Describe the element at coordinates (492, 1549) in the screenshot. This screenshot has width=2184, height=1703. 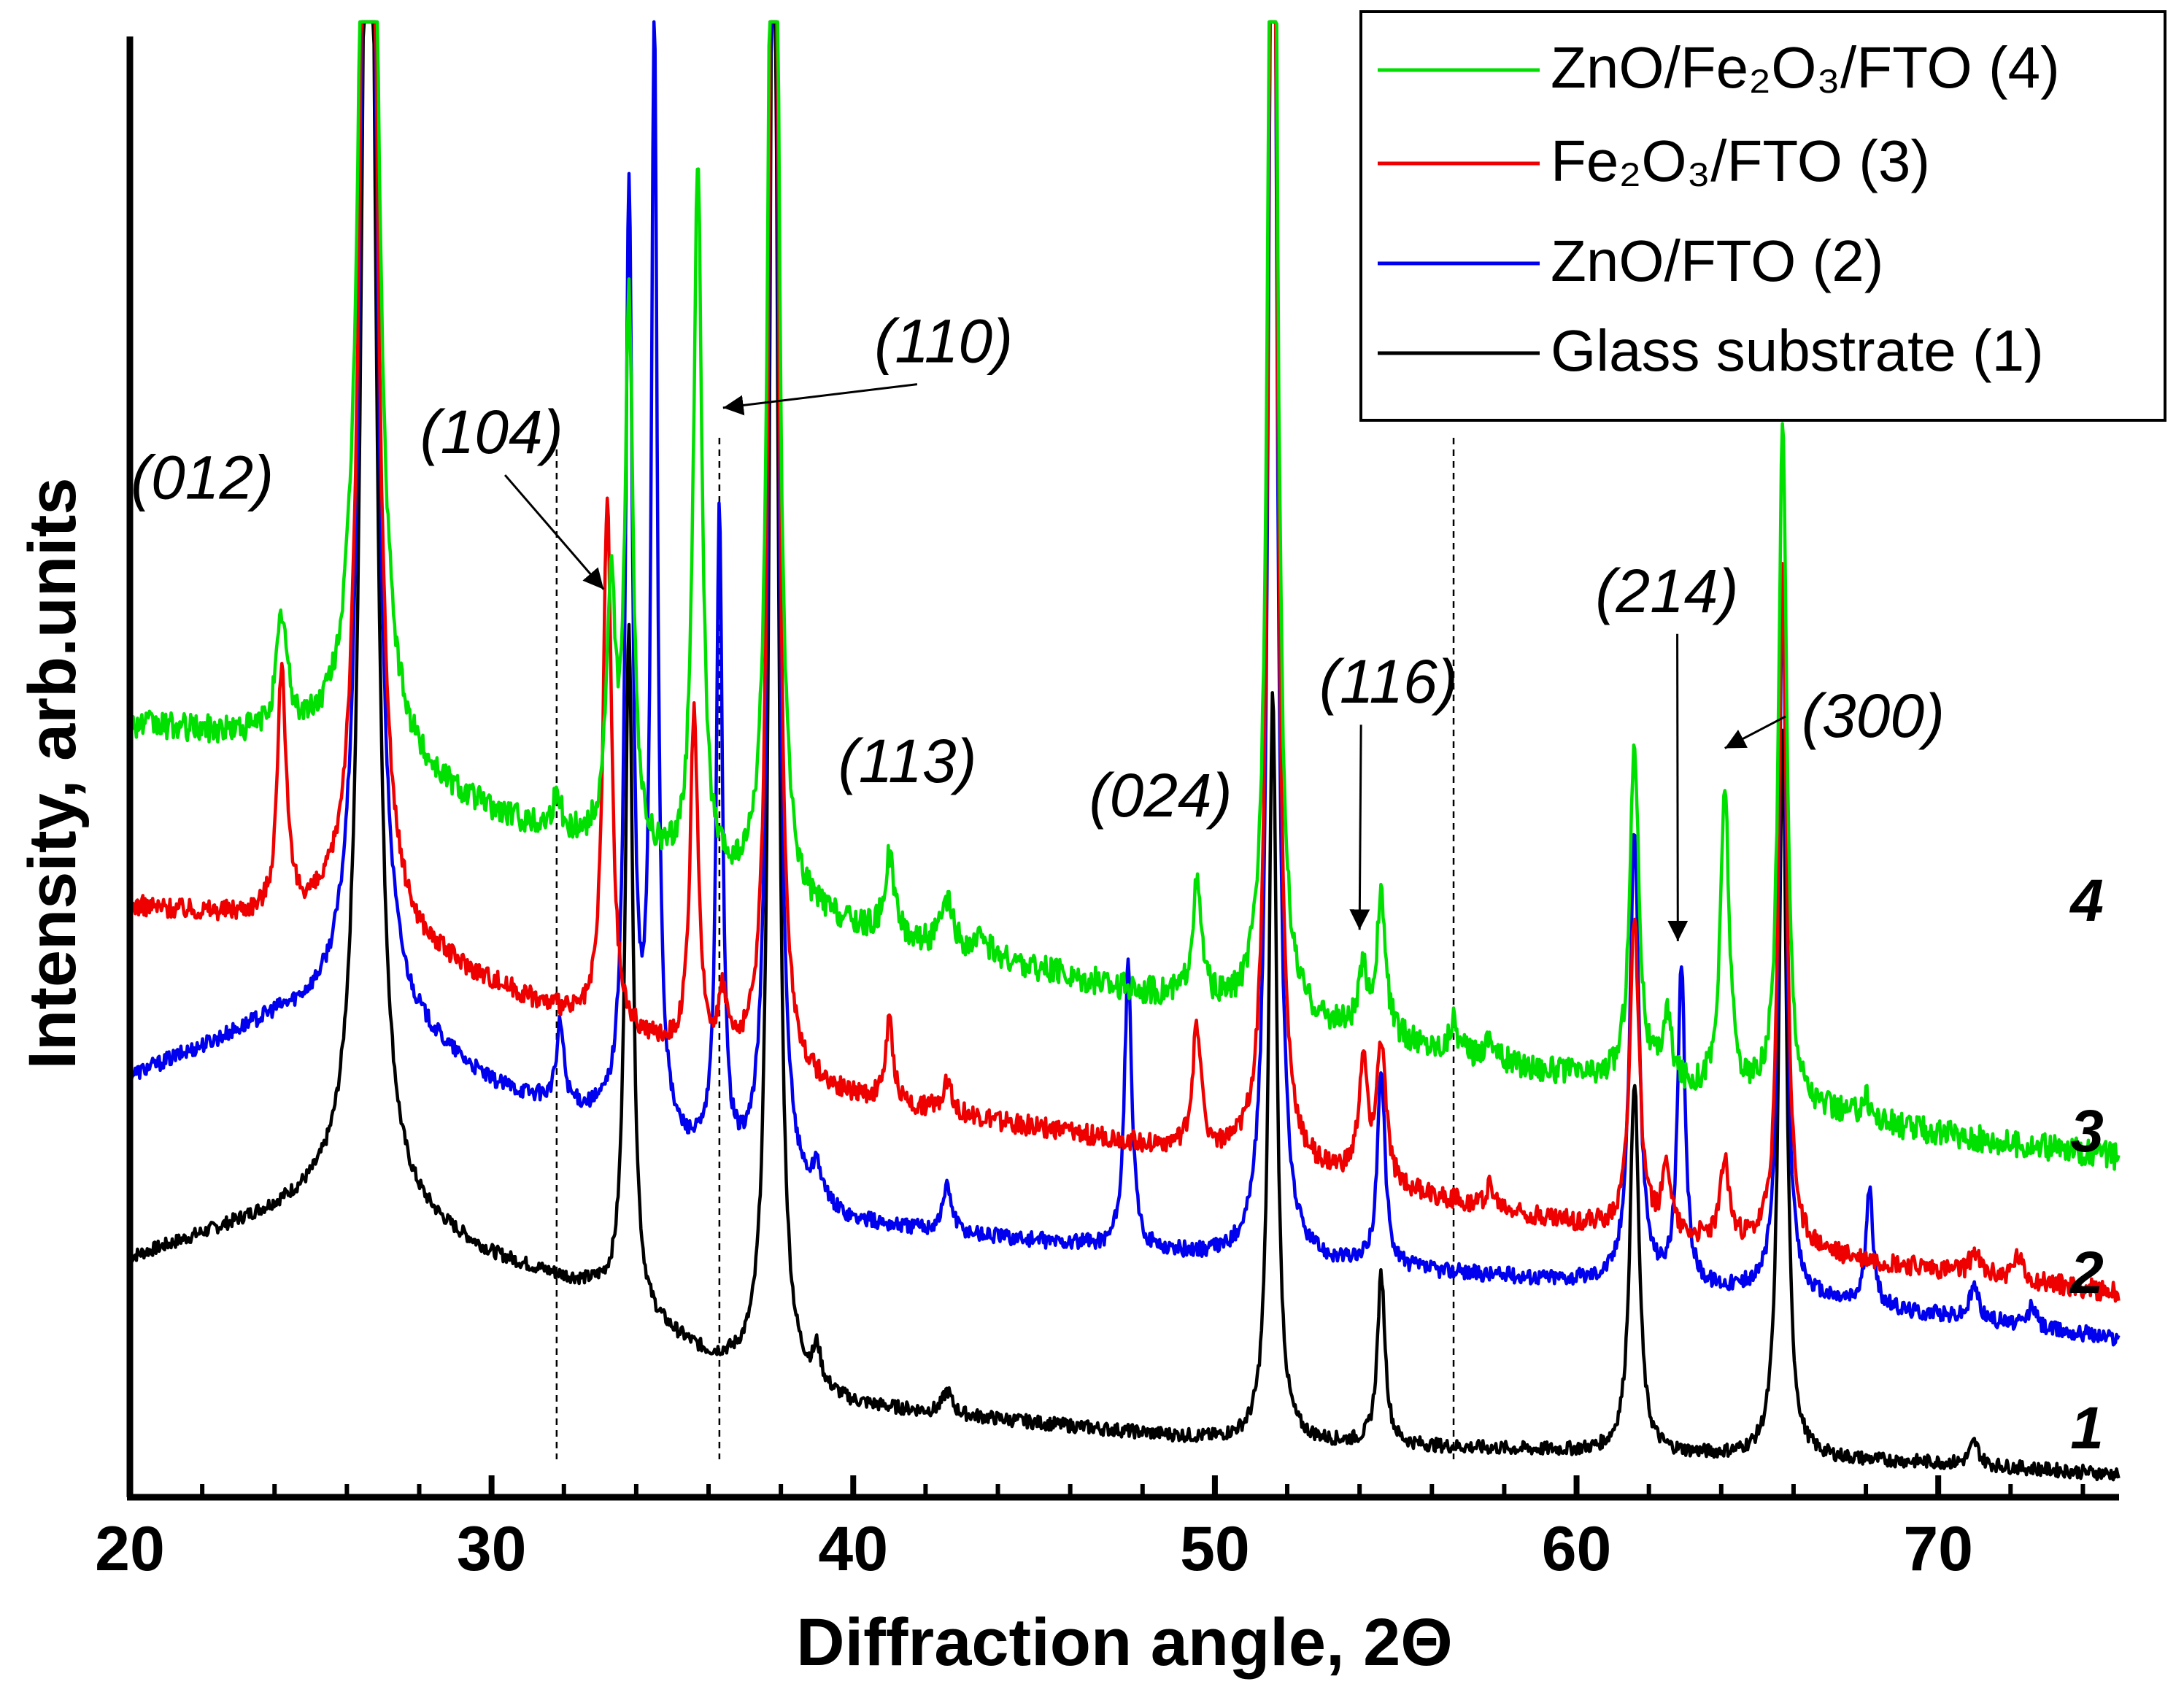
I see `x-tick-label-30: 30` at that location.